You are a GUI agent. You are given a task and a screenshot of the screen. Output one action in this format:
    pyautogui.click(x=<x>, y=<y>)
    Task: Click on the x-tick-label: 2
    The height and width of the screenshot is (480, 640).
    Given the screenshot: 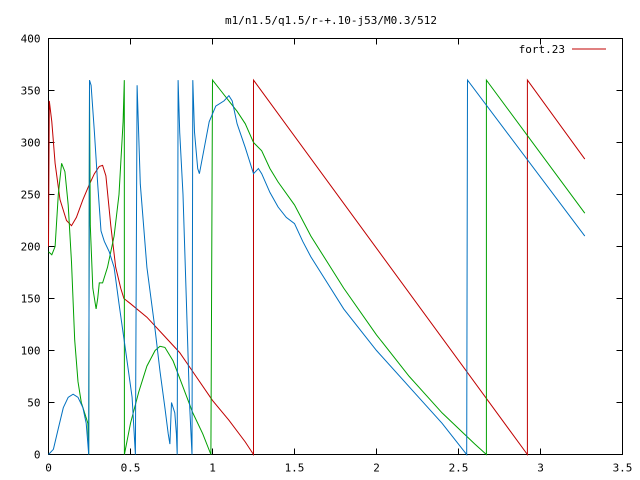 What is the action you would take?
    pyautogui.click(x=376, y=468)
    